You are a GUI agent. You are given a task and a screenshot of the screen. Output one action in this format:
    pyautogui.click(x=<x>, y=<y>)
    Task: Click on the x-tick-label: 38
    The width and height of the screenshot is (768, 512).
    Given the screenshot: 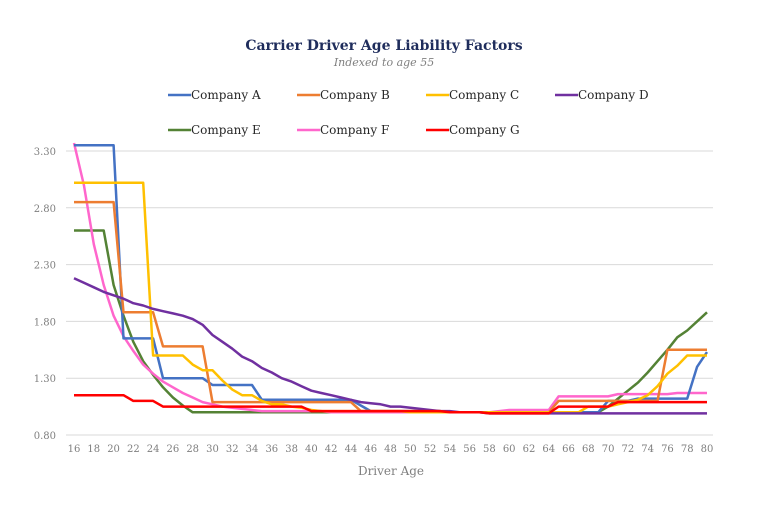 What is the action you would take?
    pyautogui.click(x=291, y=449)
    